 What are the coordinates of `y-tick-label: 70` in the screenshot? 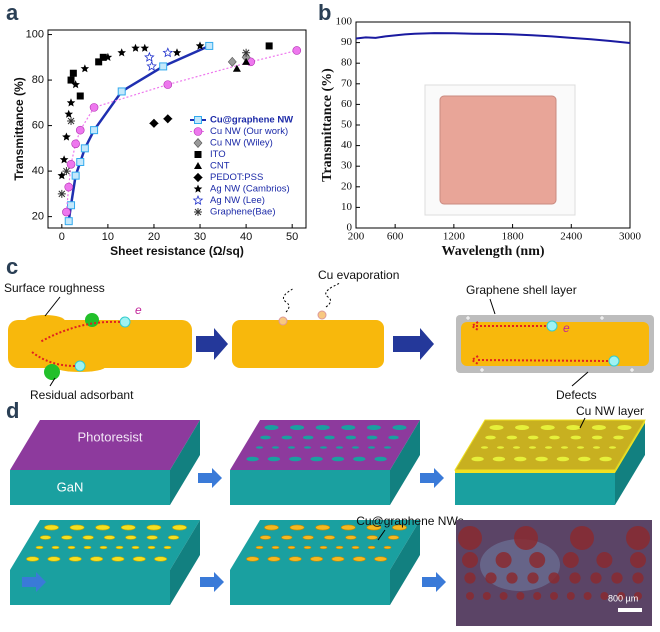 It's located at (347, 83).